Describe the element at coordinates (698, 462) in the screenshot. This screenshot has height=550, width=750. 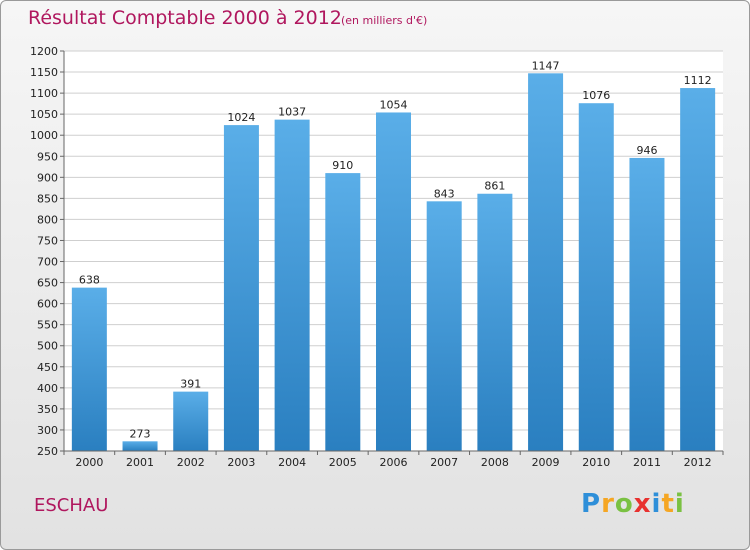
I see `x-tick-label: 2012` at that location.